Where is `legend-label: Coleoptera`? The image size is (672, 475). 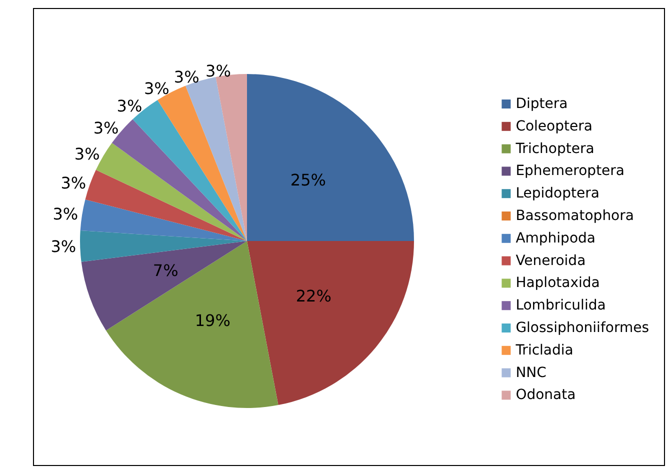 legend-label: Coleoptera is located at coordinates (554, 126).